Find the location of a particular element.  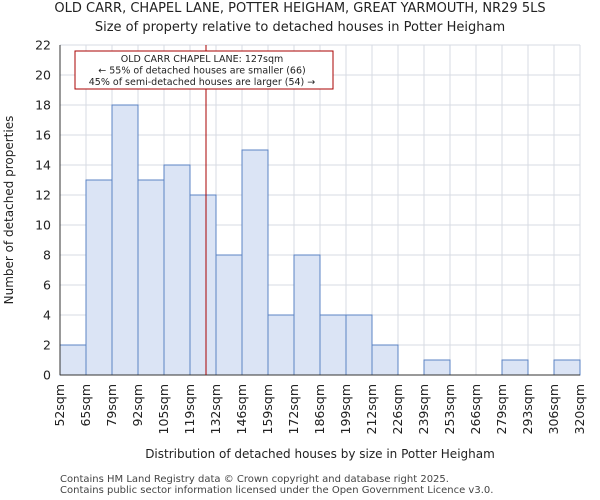

y-ticks: 0 2 4 6 8 10 12 14 16 18 20 22 is located at coordinates (43, 210).